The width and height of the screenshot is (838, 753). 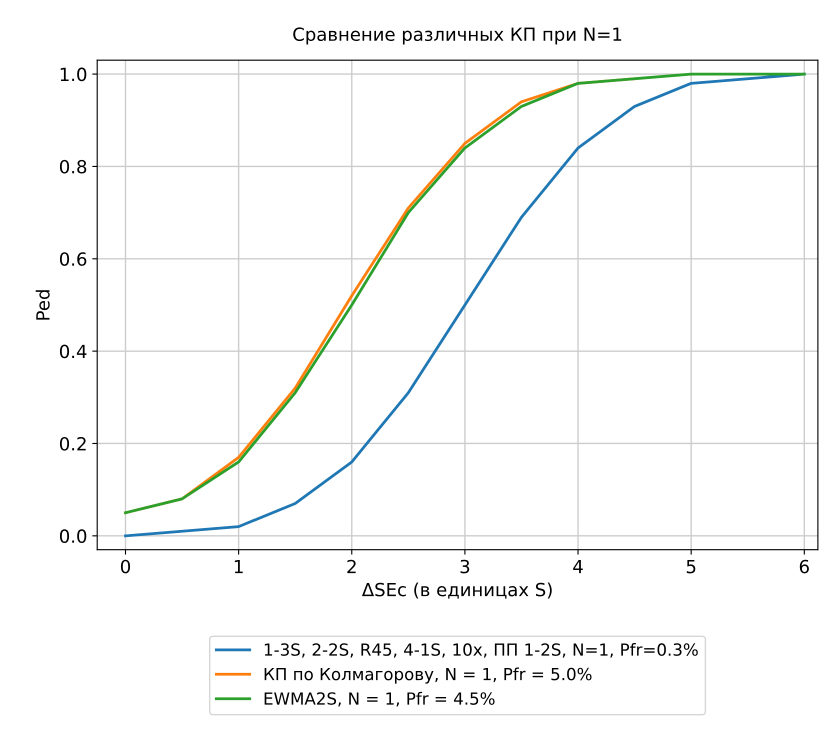 I want to click on y-axis-title: Ped, so click(x=43, y=305).